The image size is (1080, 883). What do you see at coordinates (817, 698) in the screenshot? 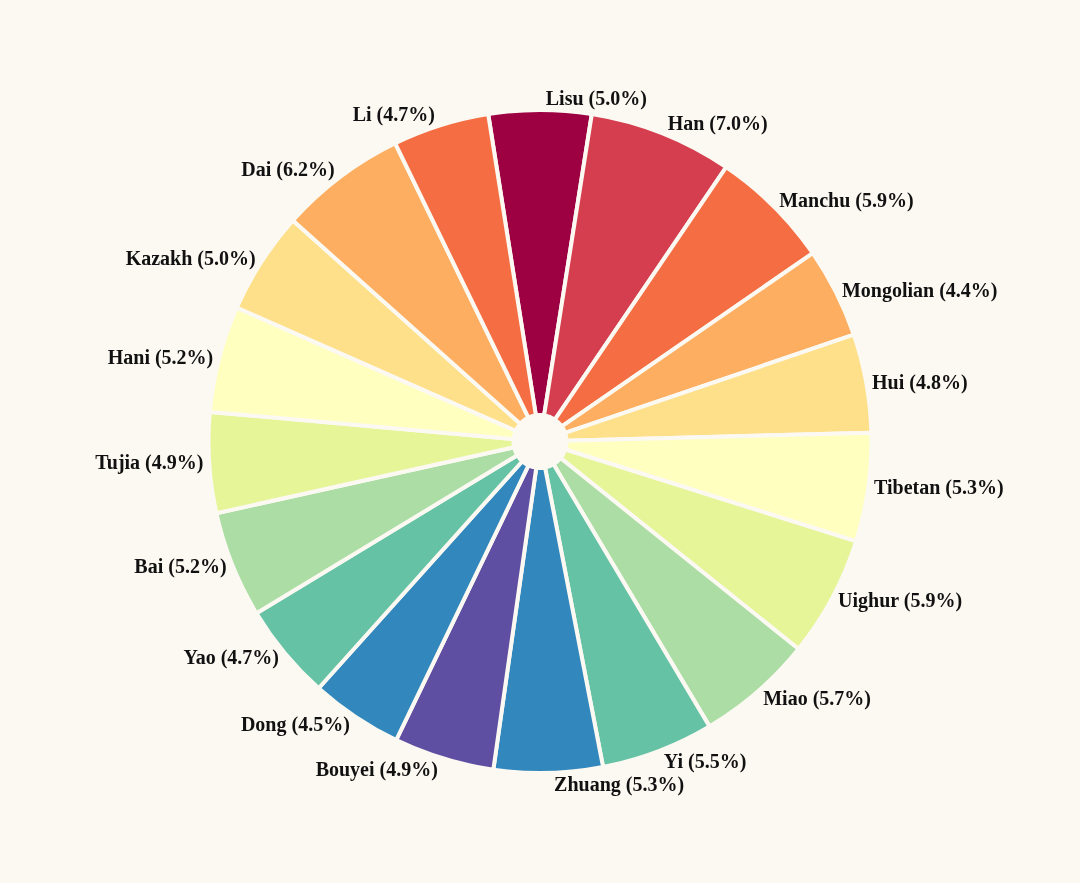
I see `slice-label: Miao (5.7%)` at bounding box center [817, 698].